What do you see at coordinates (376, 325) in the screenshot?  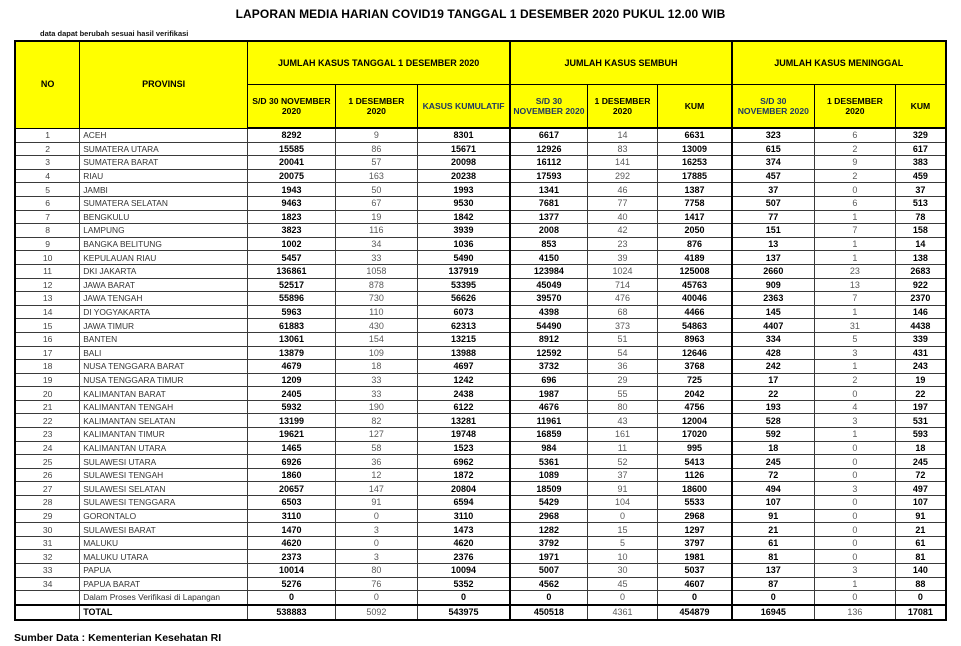 I see `cell-kasus-1des: 430` at bounding box center [376, 325].